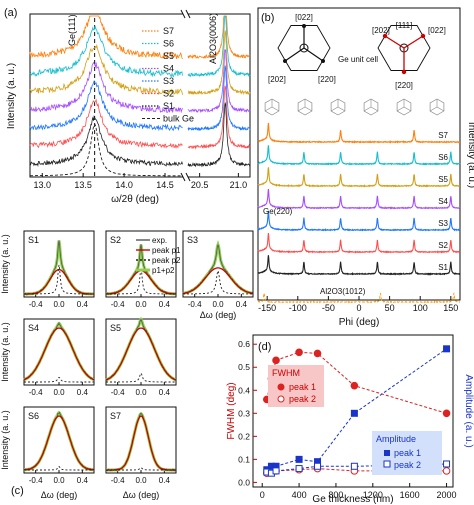 The height and width of the screenshot is (505, 474). I want to click on series-S2-ge, so click(106, 123).